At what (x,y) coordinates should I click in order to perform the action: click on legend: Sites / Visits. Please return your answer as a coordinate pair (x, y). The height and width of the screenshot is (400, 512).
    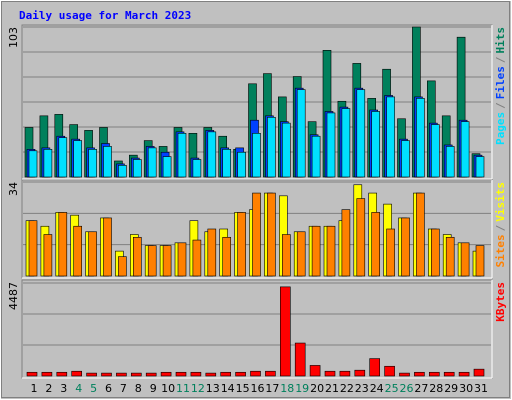
    Looking at the image, I should click on (500, 225).